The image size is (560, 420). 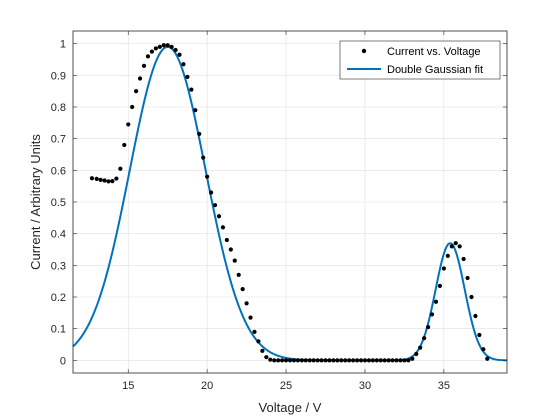 What do you see at coordinates (434, 52) in the screenshot?
I see `legend-entry-data: Current vs. Voltage` at bounding box center [434, 52].